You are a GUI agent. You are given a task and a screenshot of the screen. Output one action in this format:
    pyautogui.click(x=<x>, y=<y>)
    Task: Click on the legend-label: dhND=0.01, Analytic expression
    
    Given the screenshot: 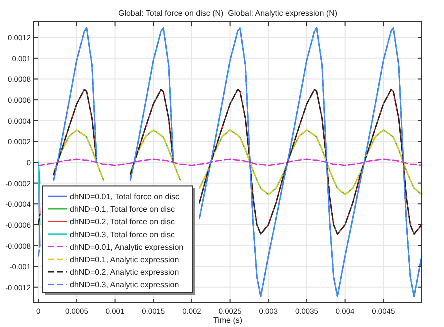 What is the action you would take?
    pyautogui.click(x=127, y=247)
    